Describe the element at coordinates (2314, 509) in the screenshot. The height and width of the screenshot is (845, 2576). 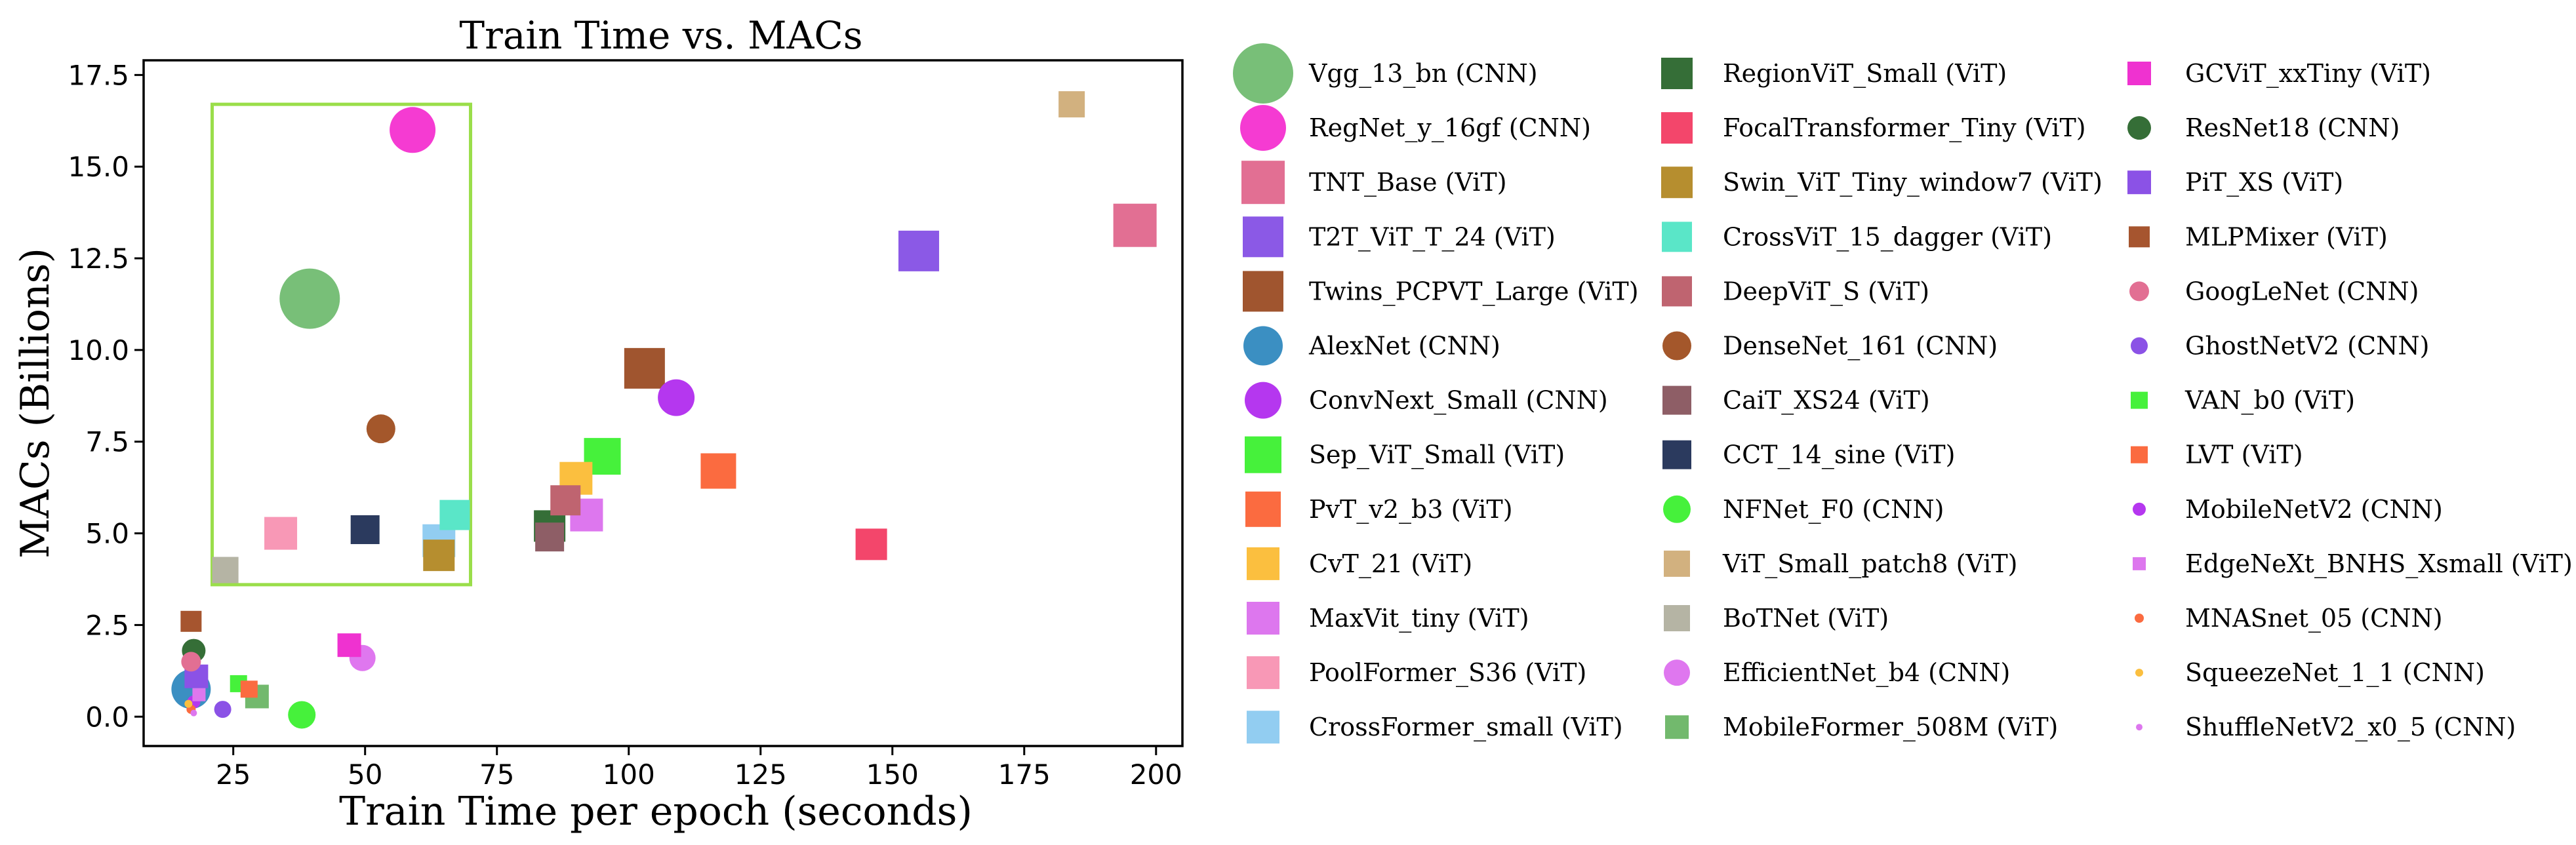
I see `legend-label: MobileNetV2 (CNN)` at that location.